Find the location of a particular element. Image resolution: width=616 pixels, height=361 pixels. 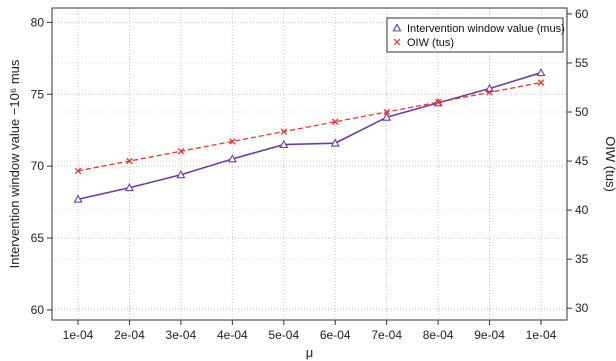

x-tick-label: 4e-04 is located at coordinates (232, 335).